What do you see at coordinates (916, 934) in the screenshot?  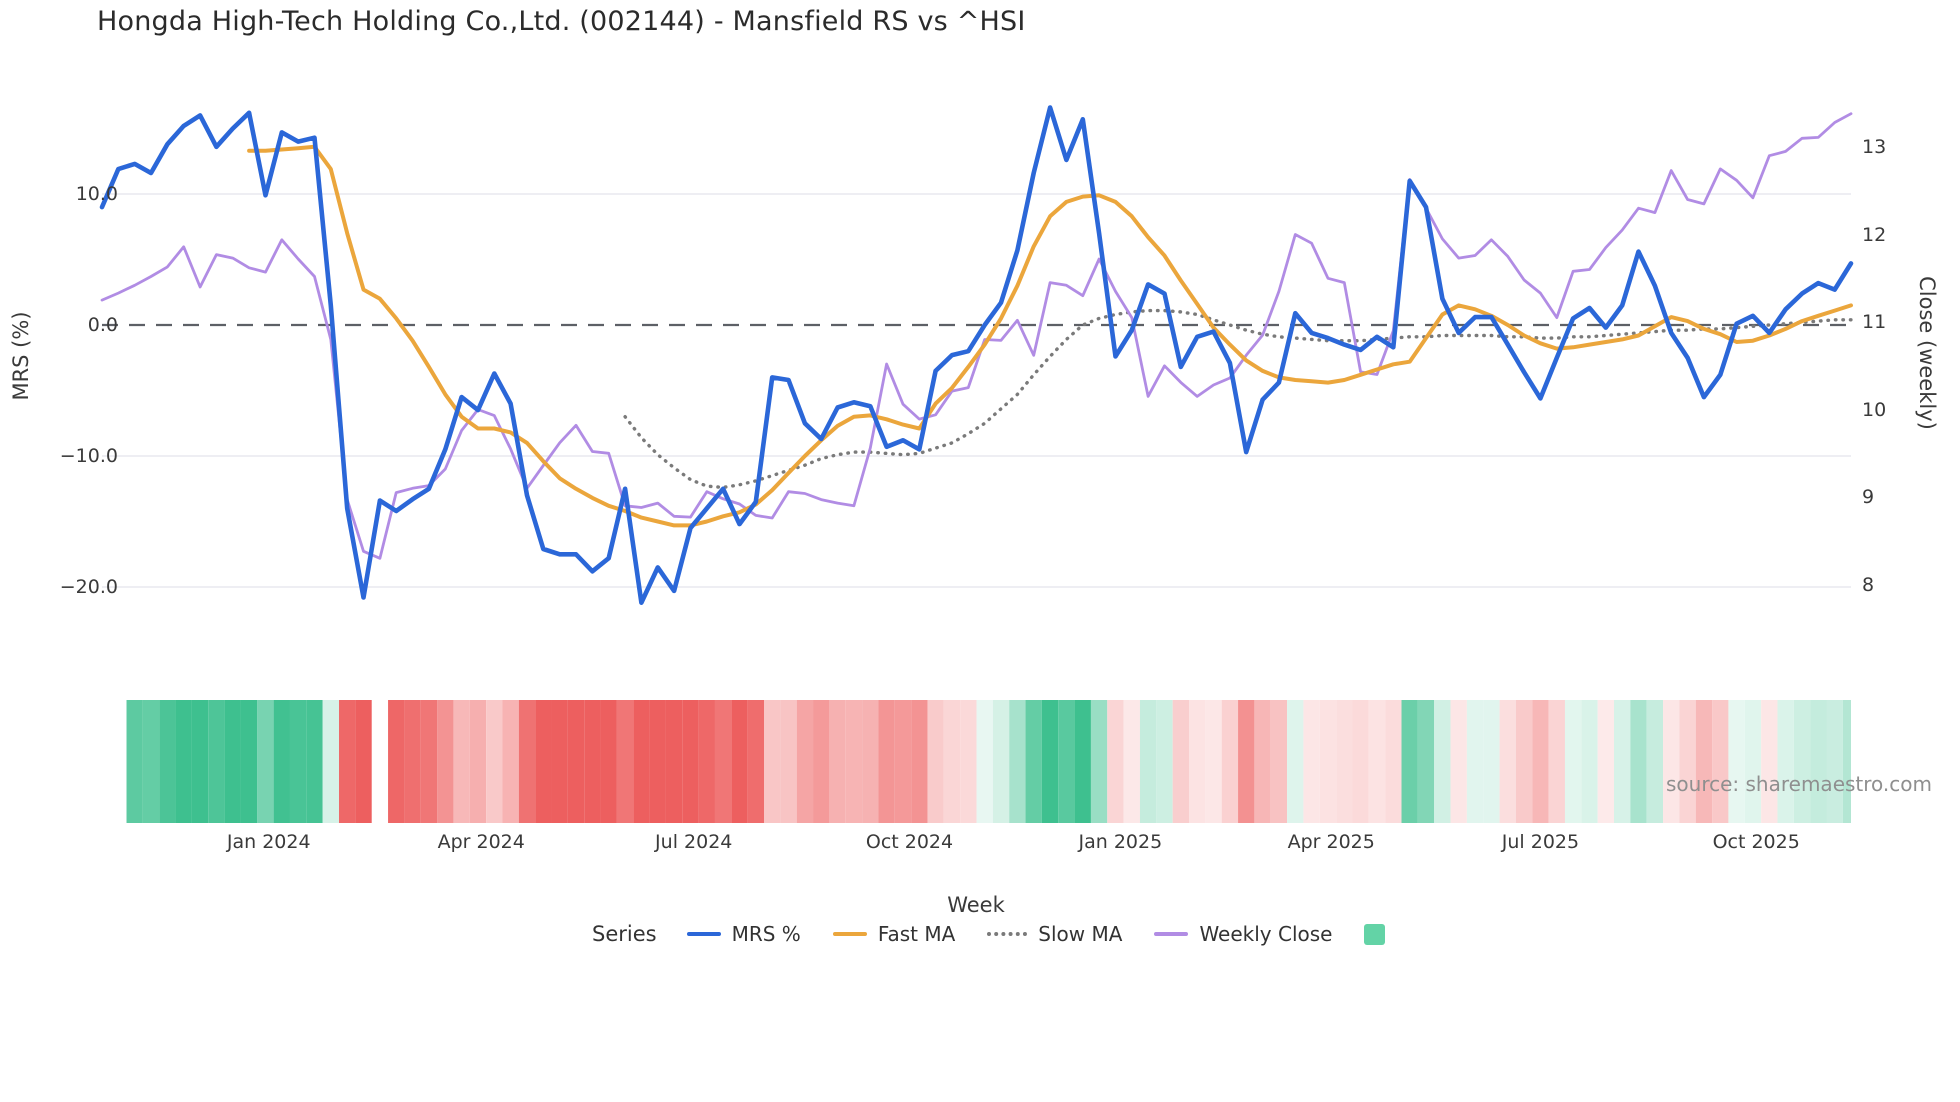 I see `legend-item-label: Fast MA` at bounding box center [916, 934].